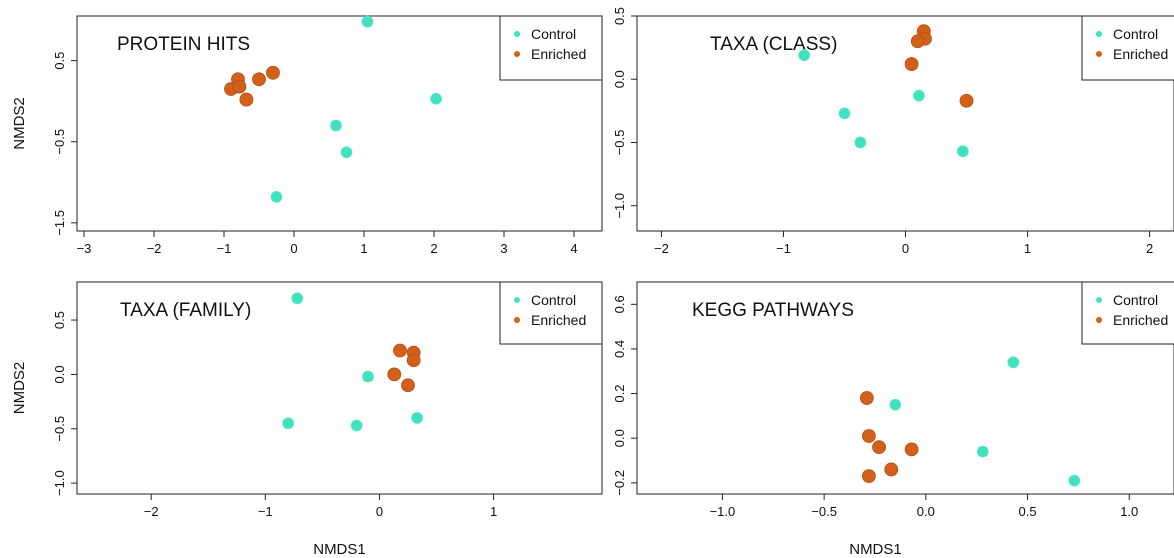 Image resolution: width=1174 pixels, height=558 pixels. Describe the element at coordinates (503, 248) in the screenshot. I see `x-tick-label: 3` at that location.